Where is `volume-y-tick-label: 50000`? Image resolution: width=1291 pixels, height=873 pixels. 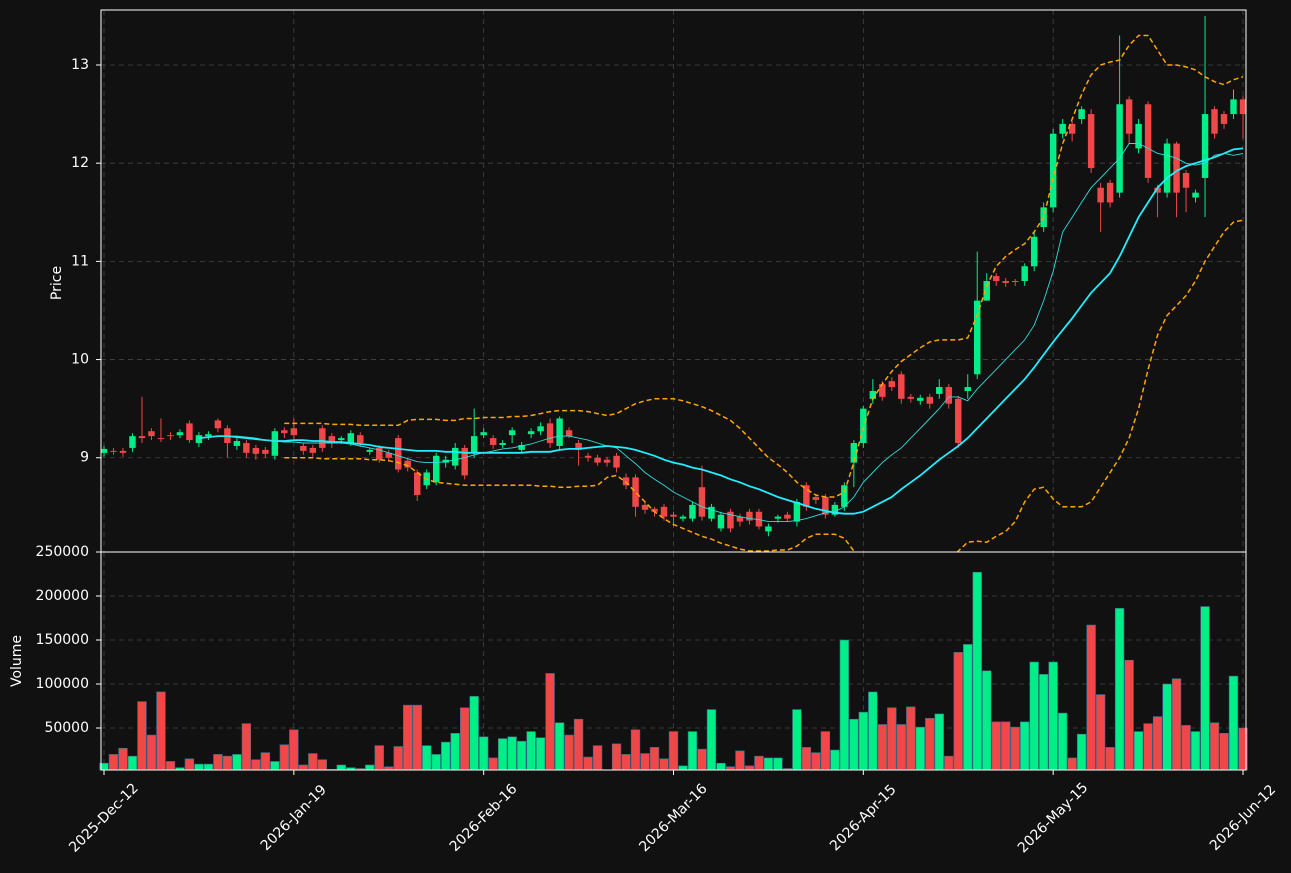 volume-y-tick-label: 50000 is located at coordinates (66, 728).